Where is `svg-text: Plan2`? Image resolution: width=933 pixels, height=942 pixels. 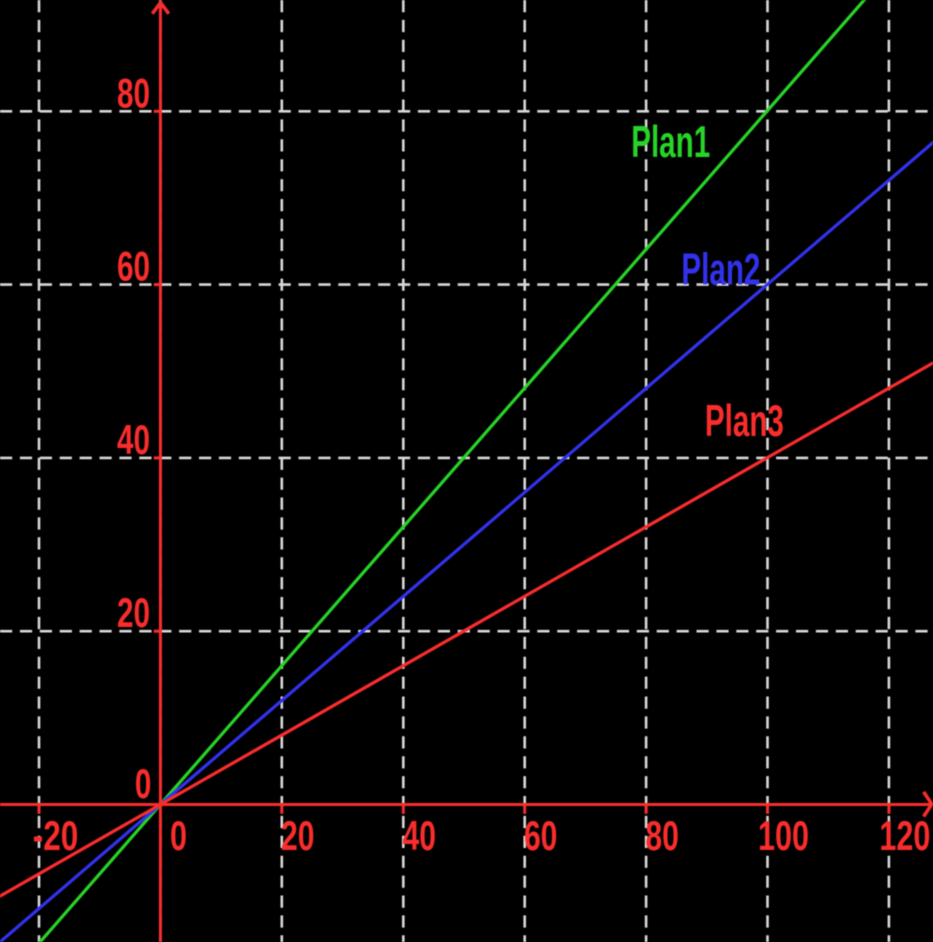
svg-text: Plan2 is located at coordinates (720, 270).